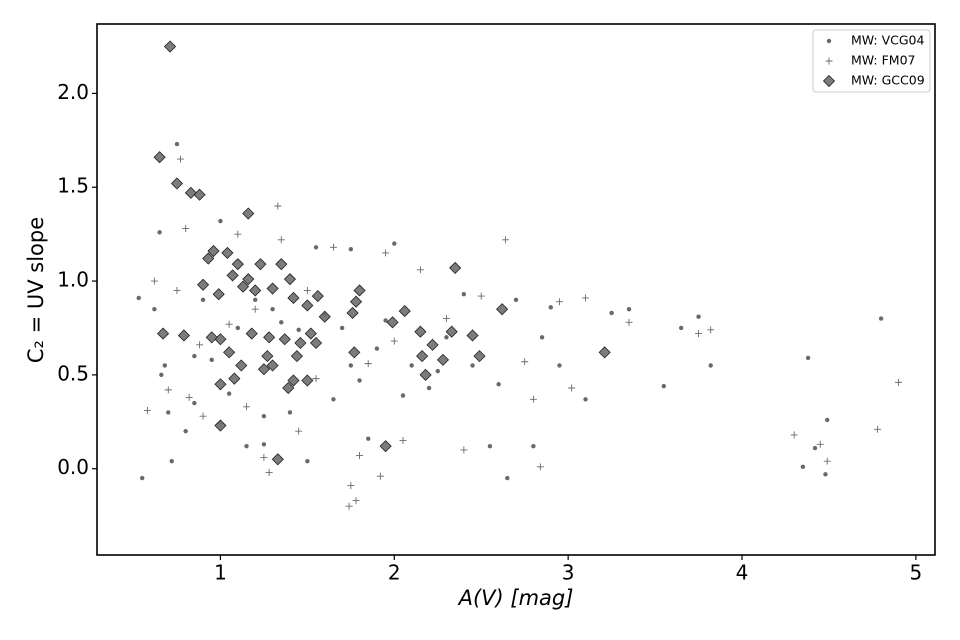 This screenshot has width=960, height=640. What do you see at coordinates (73, 92) in the screenshot?
I see `y-tick-label: 2.0` at bounding box center [73, 92].